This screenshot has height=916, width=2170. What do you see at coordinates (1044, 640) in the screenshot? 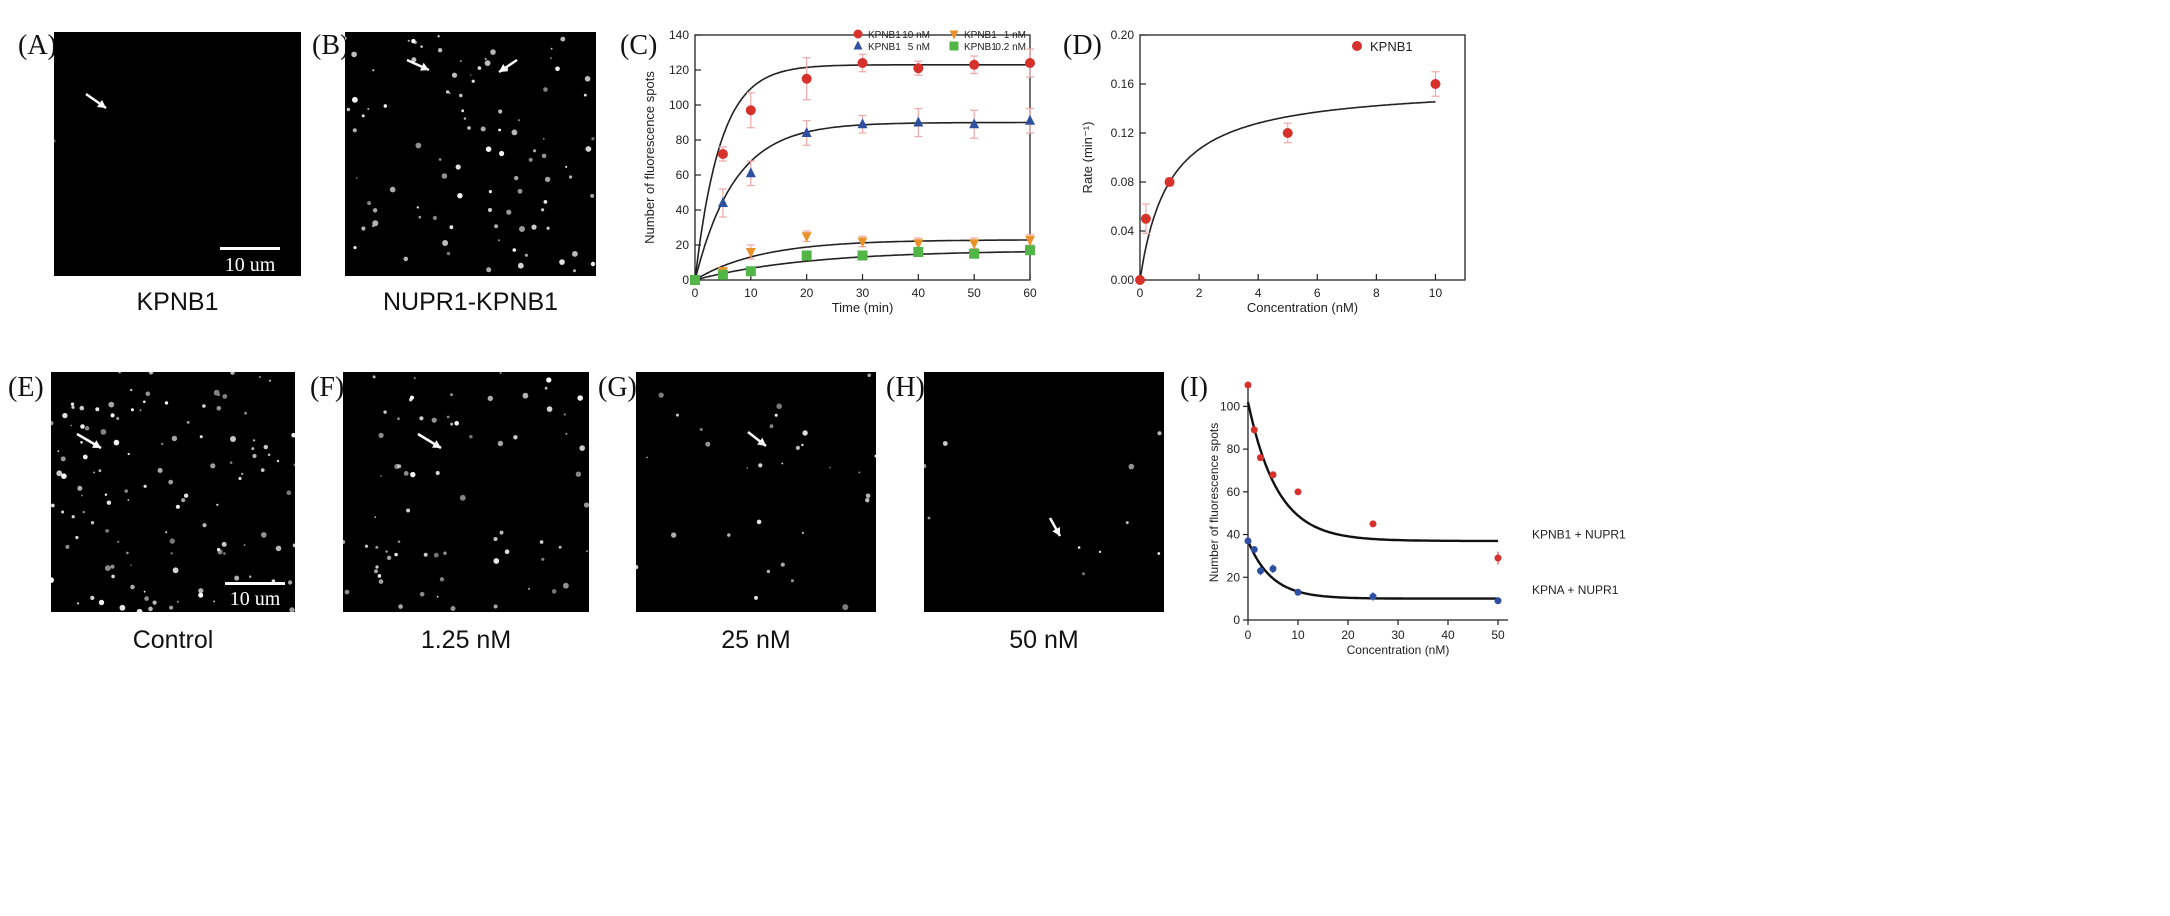
I see `caption-50-nm: 50 nM` at bounding box center [1044, 640].